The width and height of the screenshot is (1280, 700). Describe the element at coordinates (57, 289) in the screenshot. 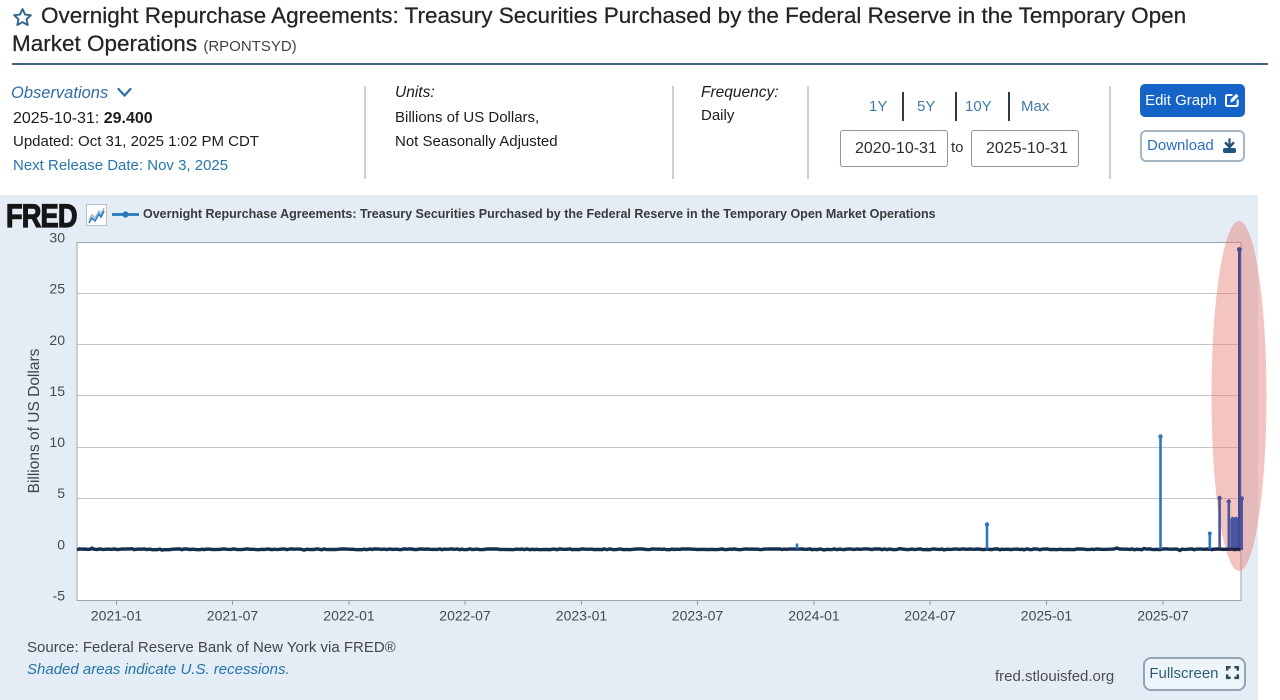

I see `svg-text: 25` at that location.